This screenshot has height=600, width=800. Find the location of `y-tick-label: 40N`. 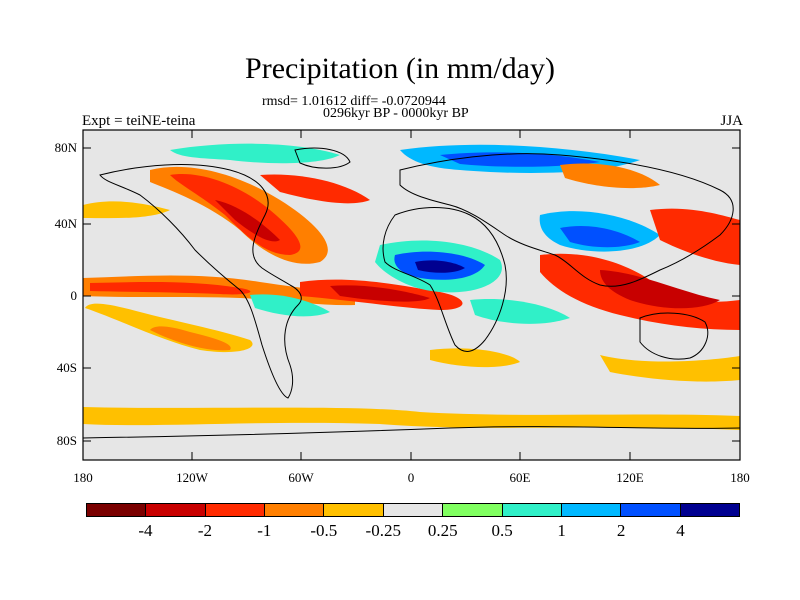

y-tick-label: 40N is located at coordinates (65, 223).